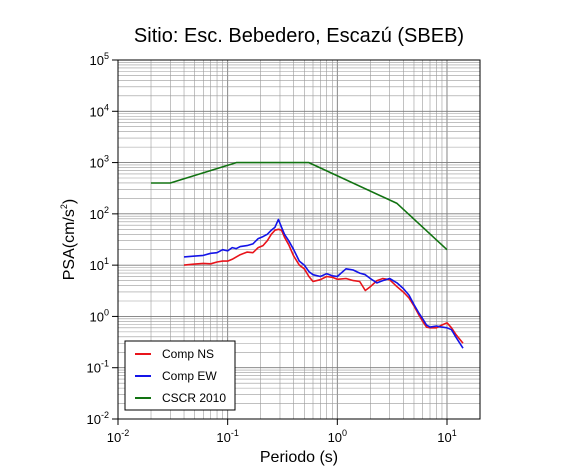 The width and height of the screenshot is (586, 475). Describe the element at coordinates (188, 354) in the screenshot. I see `legend-label: Comp NS` at that location.